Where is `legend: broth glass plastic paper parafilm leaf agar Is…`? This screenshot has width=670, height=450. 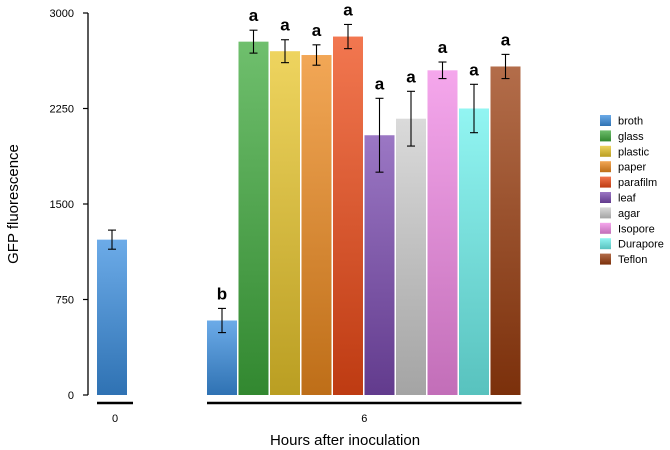
legend: broth glass plastic paper parafilm leaf agar Is… is located at coordinates (632, 190).